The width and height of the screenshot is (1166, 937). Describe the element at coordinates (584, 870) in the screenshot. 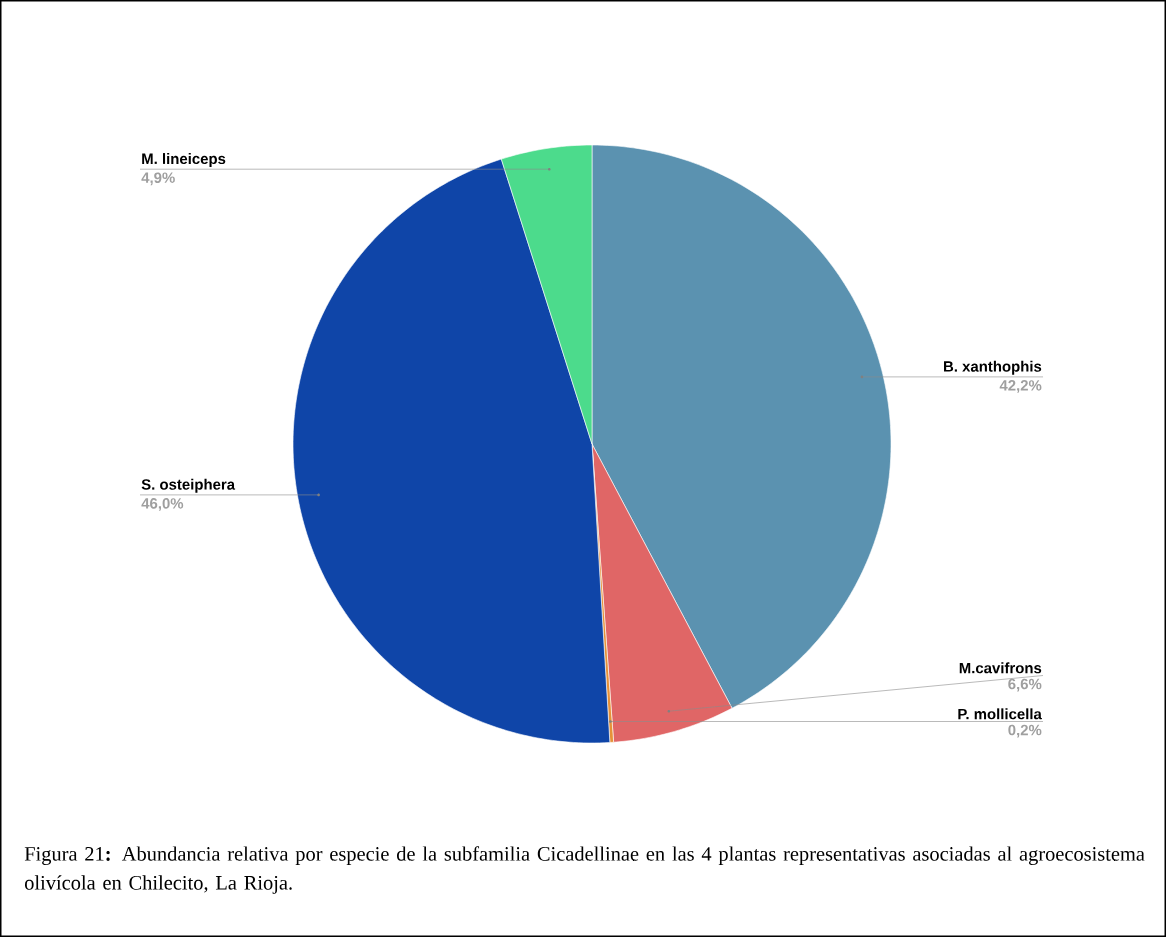

I see `text: Figura 21: Abundancia relativa por especie de la subfamilia Cicadellinae en las 4 plantas representativas asociadas al agroecosistema olivícola en Chilecito, La Rioja.` at that location.